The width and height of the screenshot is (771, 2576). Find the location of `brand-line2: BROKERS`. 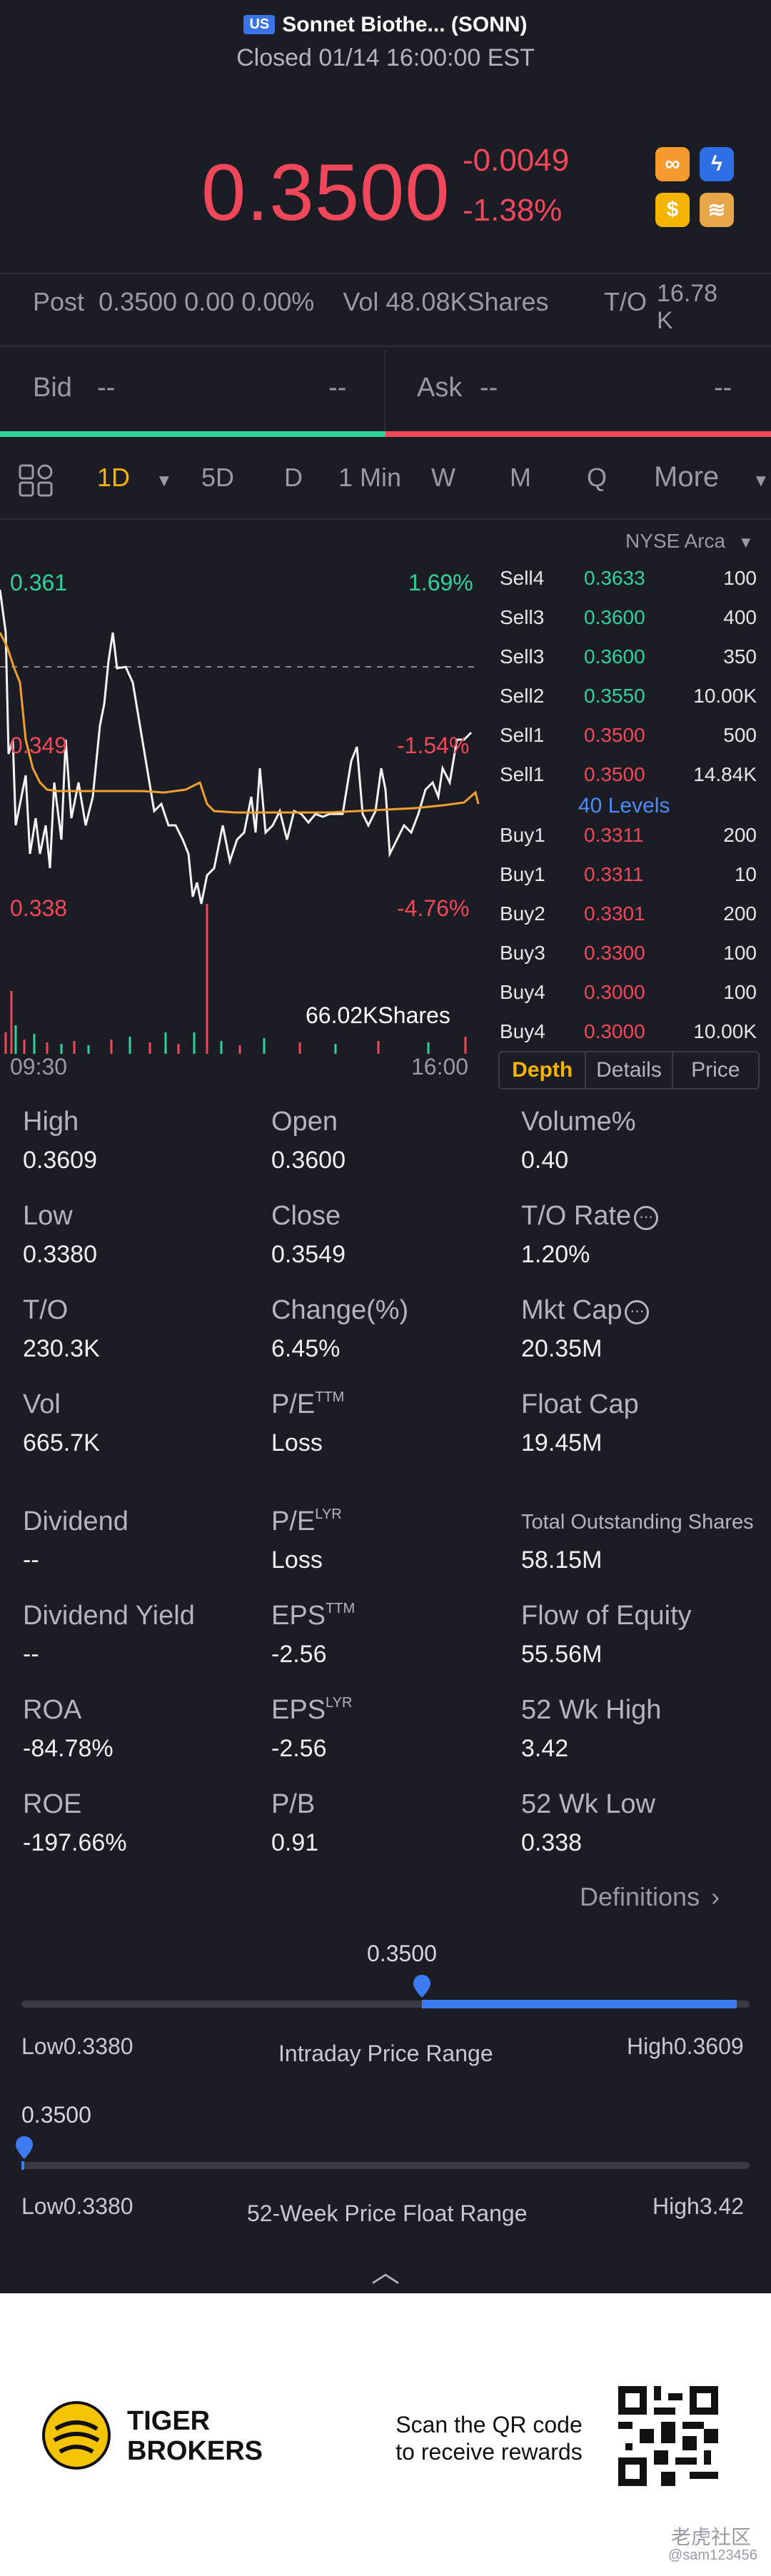

brand-line2: BROKERS is located at coordinates (195, 2451).